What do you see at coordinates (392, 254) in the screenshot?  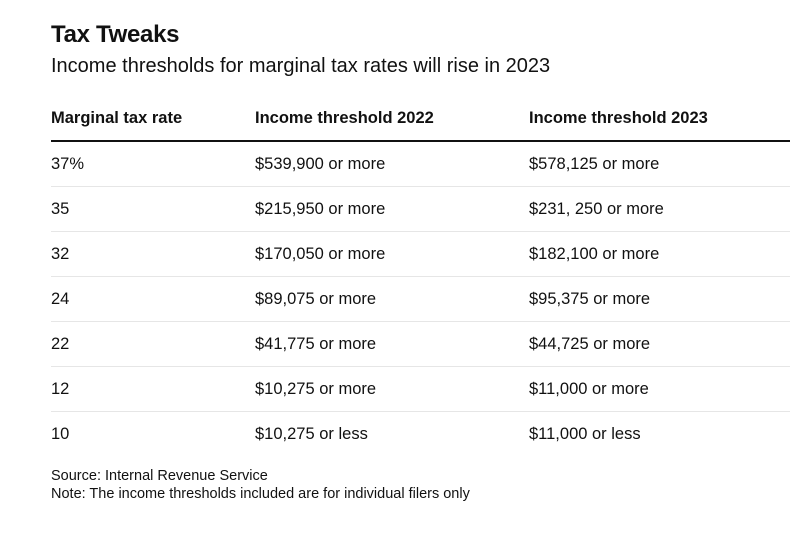 I see `cell-threshold-2022: $170,050 or more` at bounding box center [392, 254].